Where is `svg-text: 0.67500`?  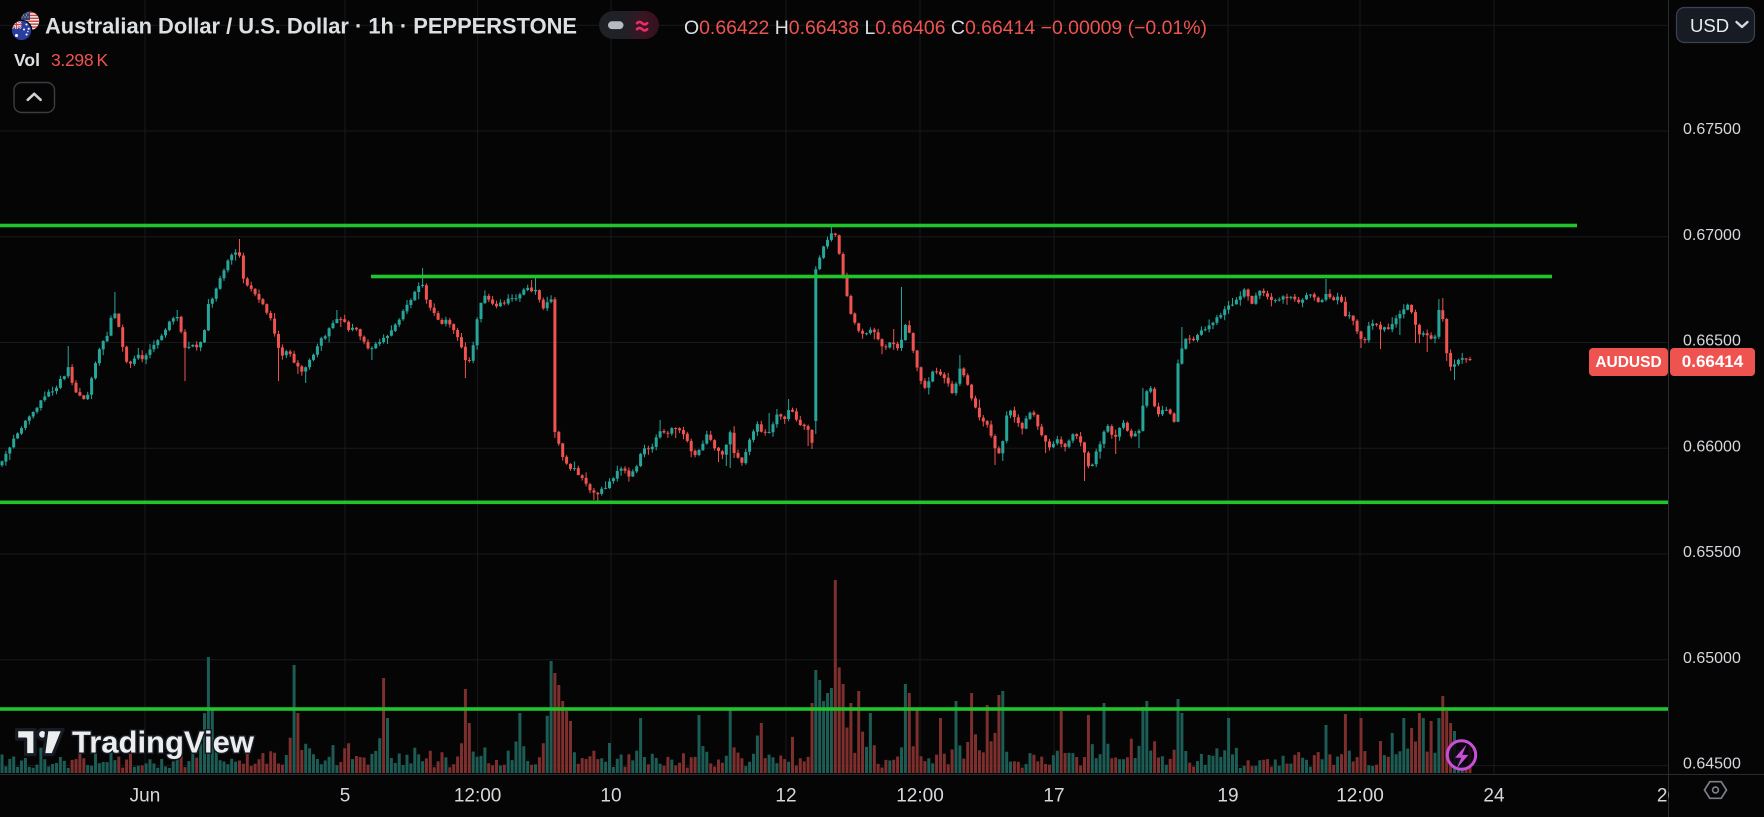
svg-text: 0.67500 is located at coordinates (1712, 129).